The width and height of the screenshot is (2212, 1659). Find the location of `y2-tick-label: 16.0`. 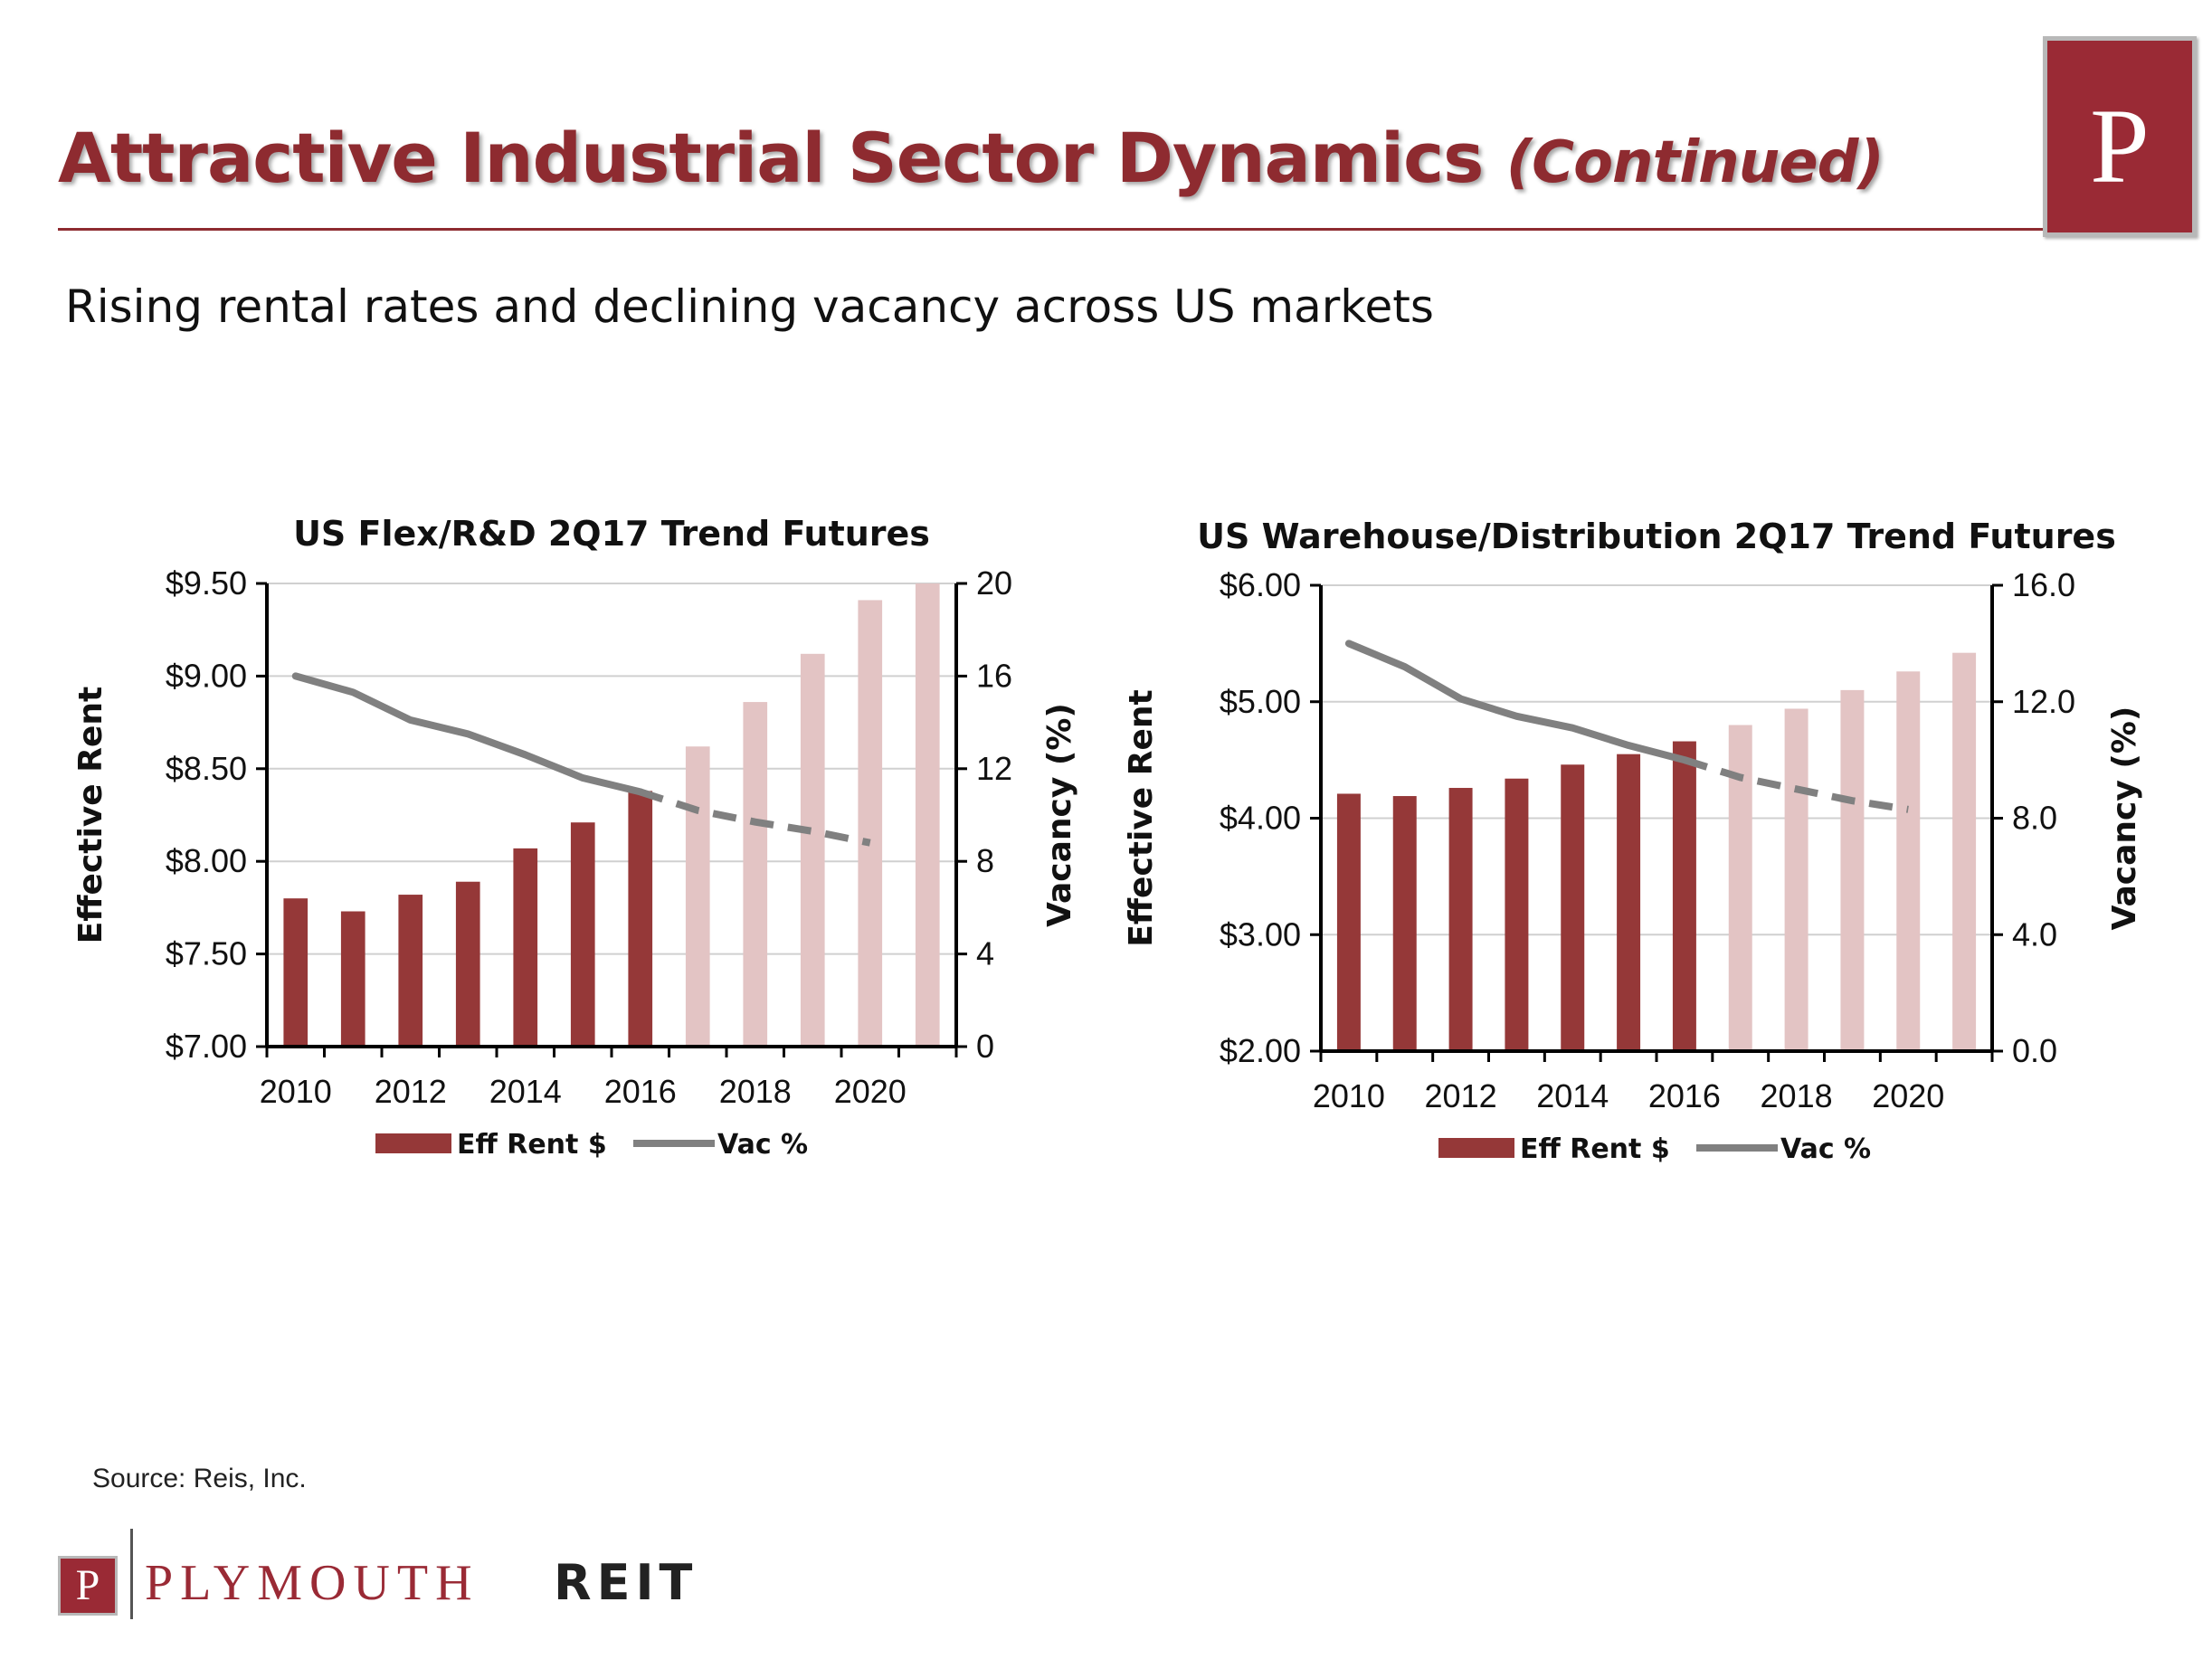

y2-tick-label: 16.0 is located at coordinates (2044, 584).